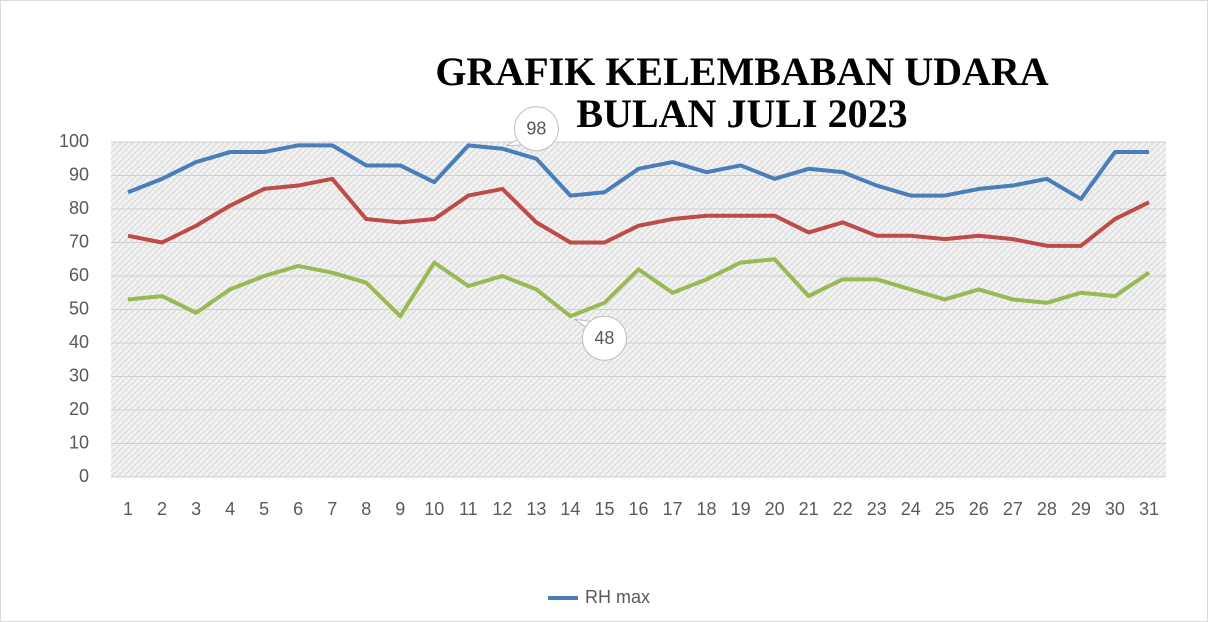 The height and width of the screenshot is (622, 1208). Describe the element at coordinates (707, 509) in the screenshot. I see `x-tick-label: 18` at that location.